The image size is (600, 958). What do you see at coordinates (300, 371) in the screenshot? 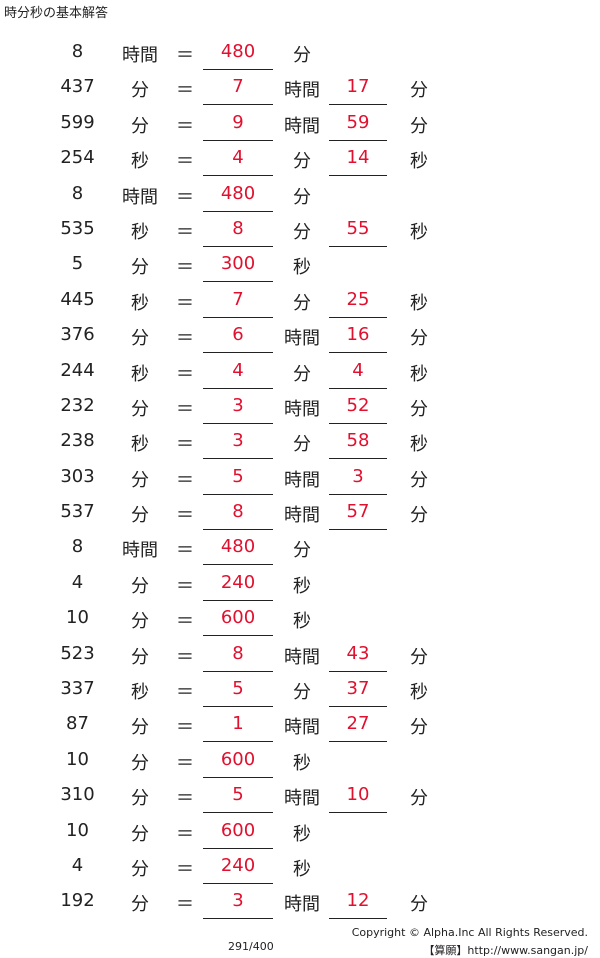
I see `answer-row: 244 秒 ＝ 4 分 4 秒` at bounding box center [300, 371].